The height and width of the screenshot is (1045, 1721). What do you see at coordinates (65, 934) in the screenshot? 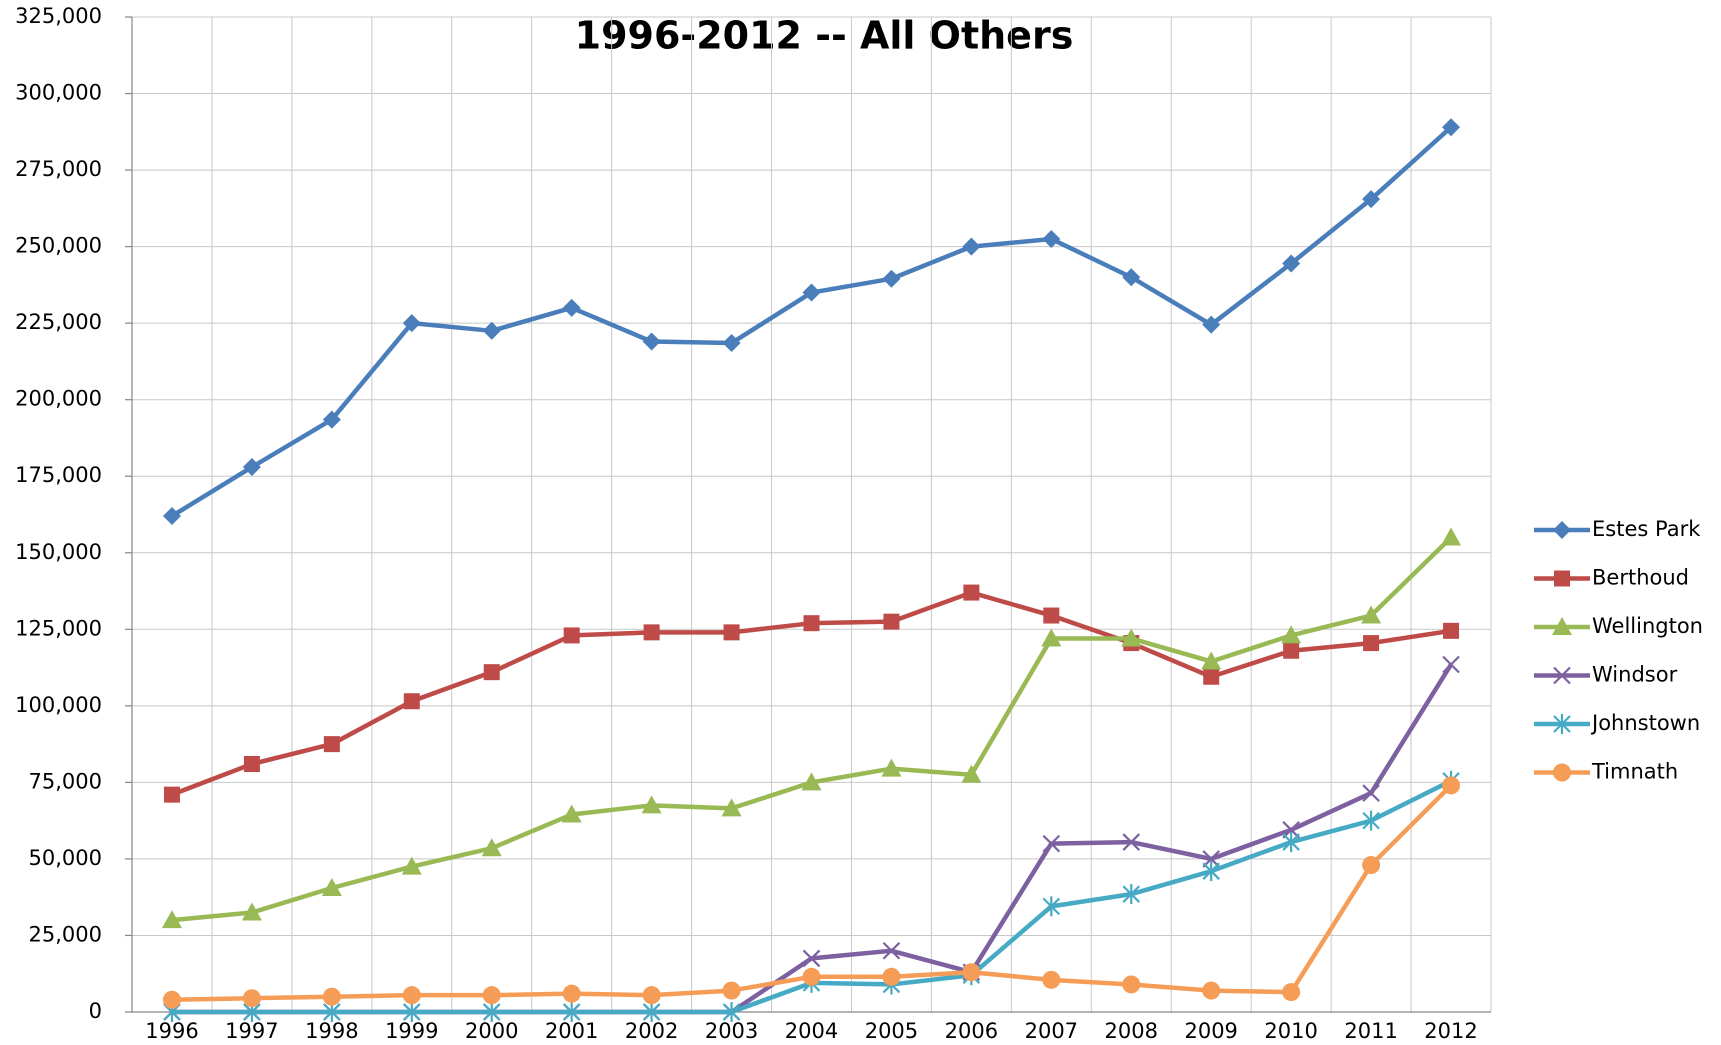
I see `y-tick-label: 25,000` at bounding box center [65, 934].